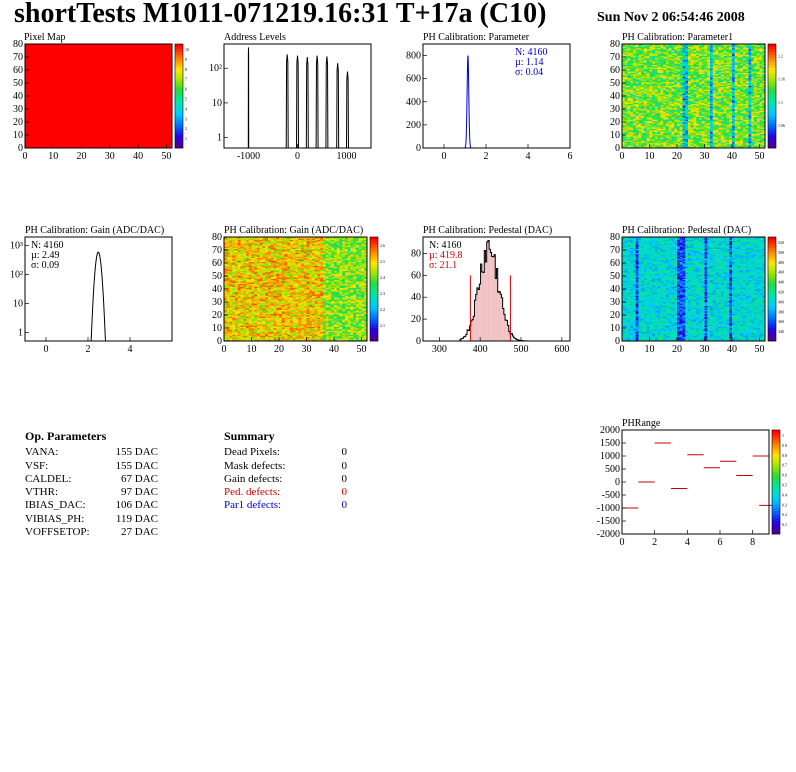  Describe the element at coordinates (186, 138) in the screenshot. I see `colorbar-tick-label: 1` at that location.